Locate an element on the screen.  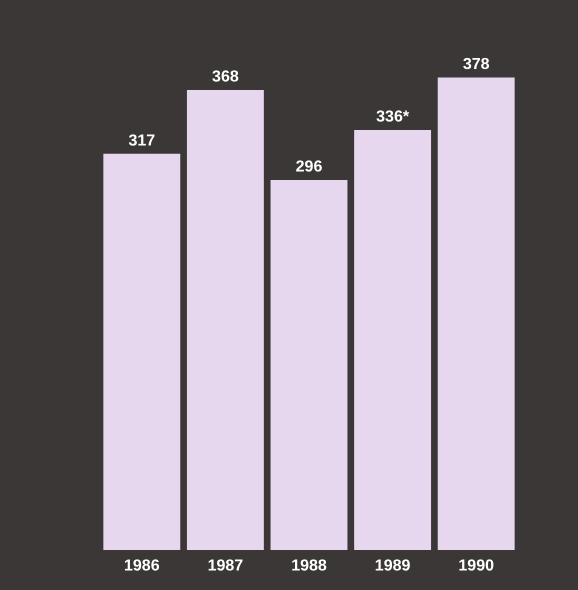
x-tick-label: 1989 is located at coordinates (392, 566).